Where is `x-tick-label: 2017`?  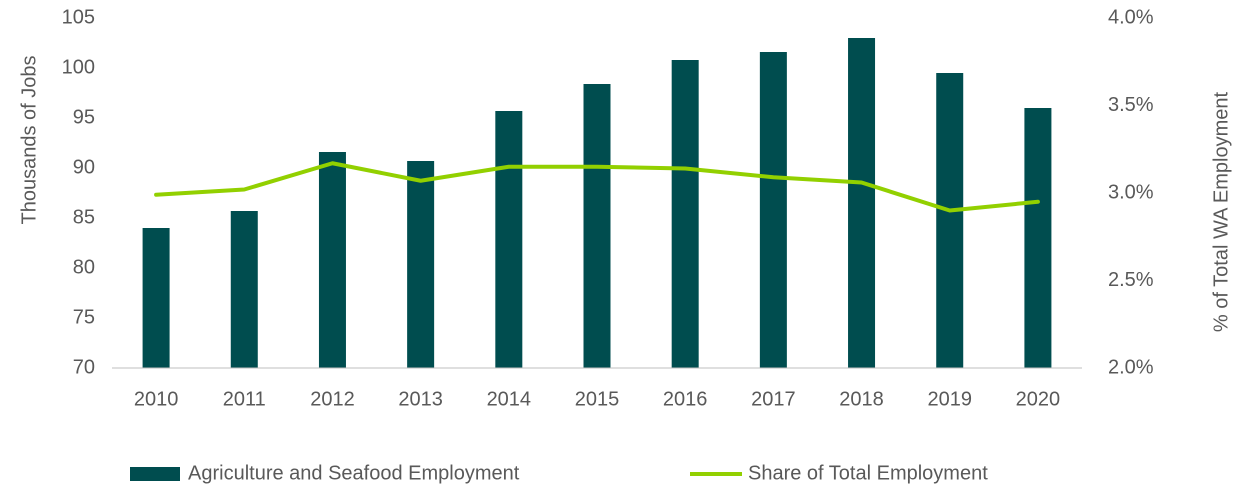
x-tick-label: 2017 is located at coordinates (773, 399).